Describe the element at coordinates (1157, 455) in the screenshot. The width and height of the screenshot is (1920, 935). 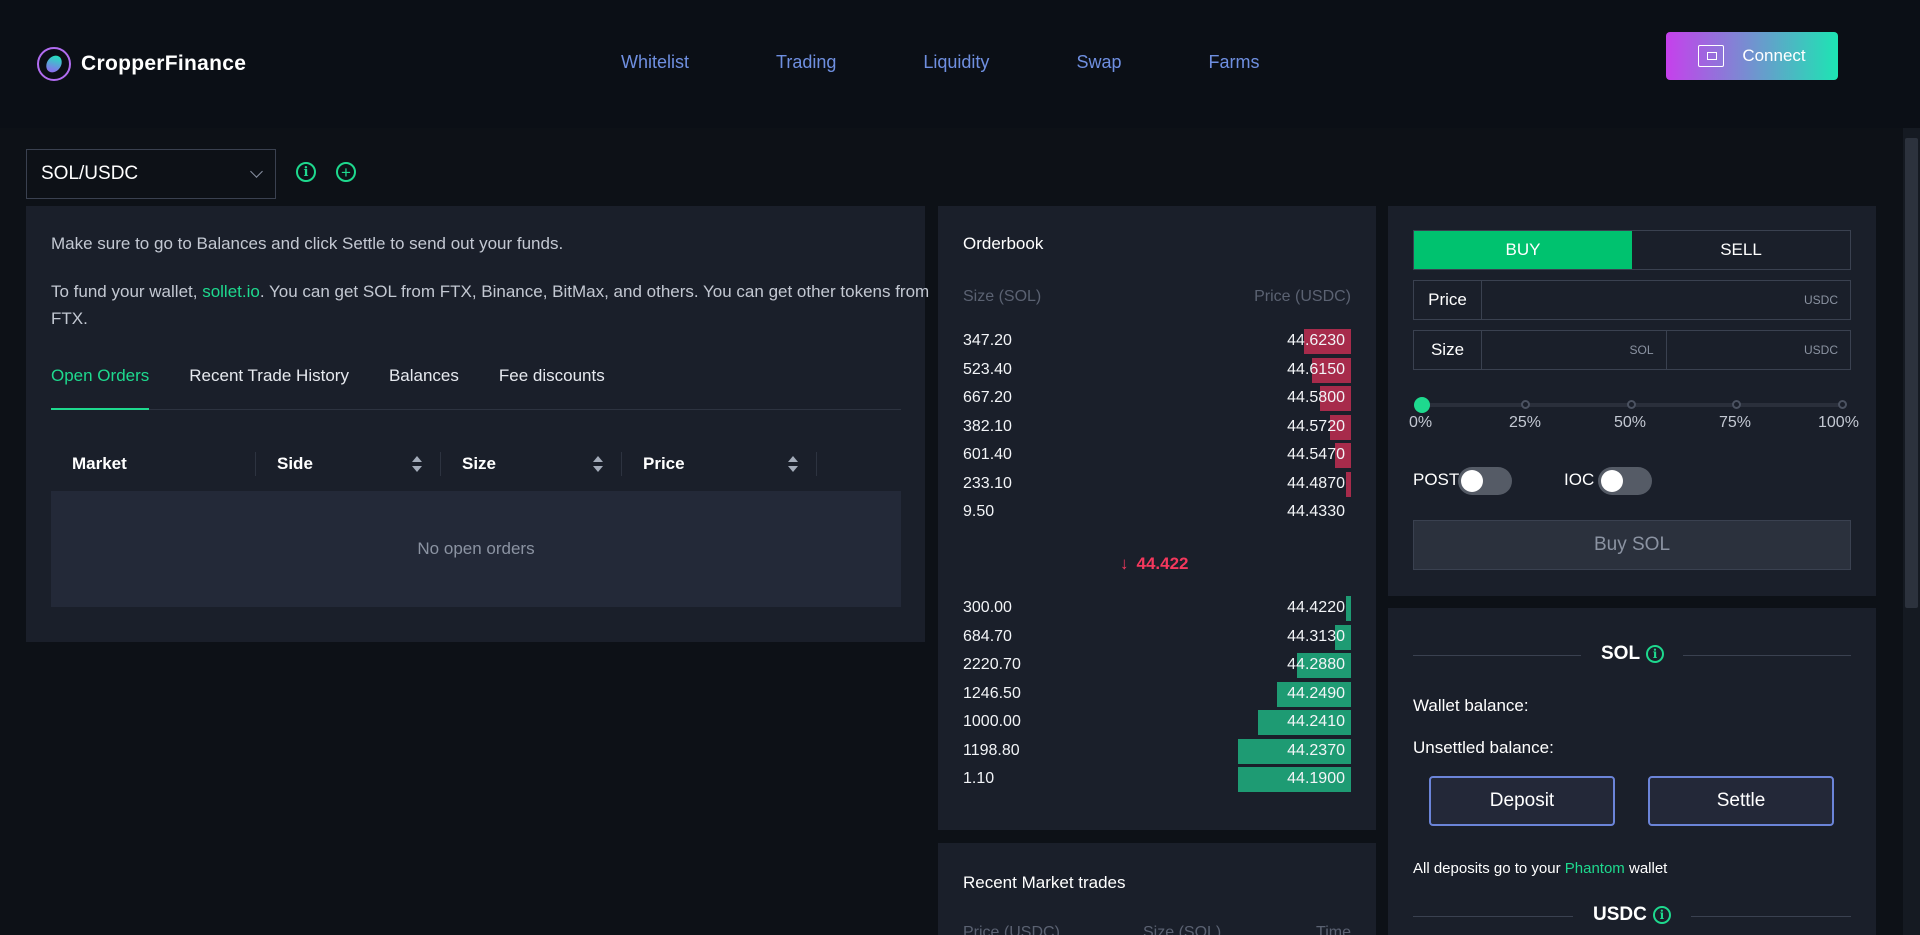
I see `ask-row: 601.40 44.5470` at that location.